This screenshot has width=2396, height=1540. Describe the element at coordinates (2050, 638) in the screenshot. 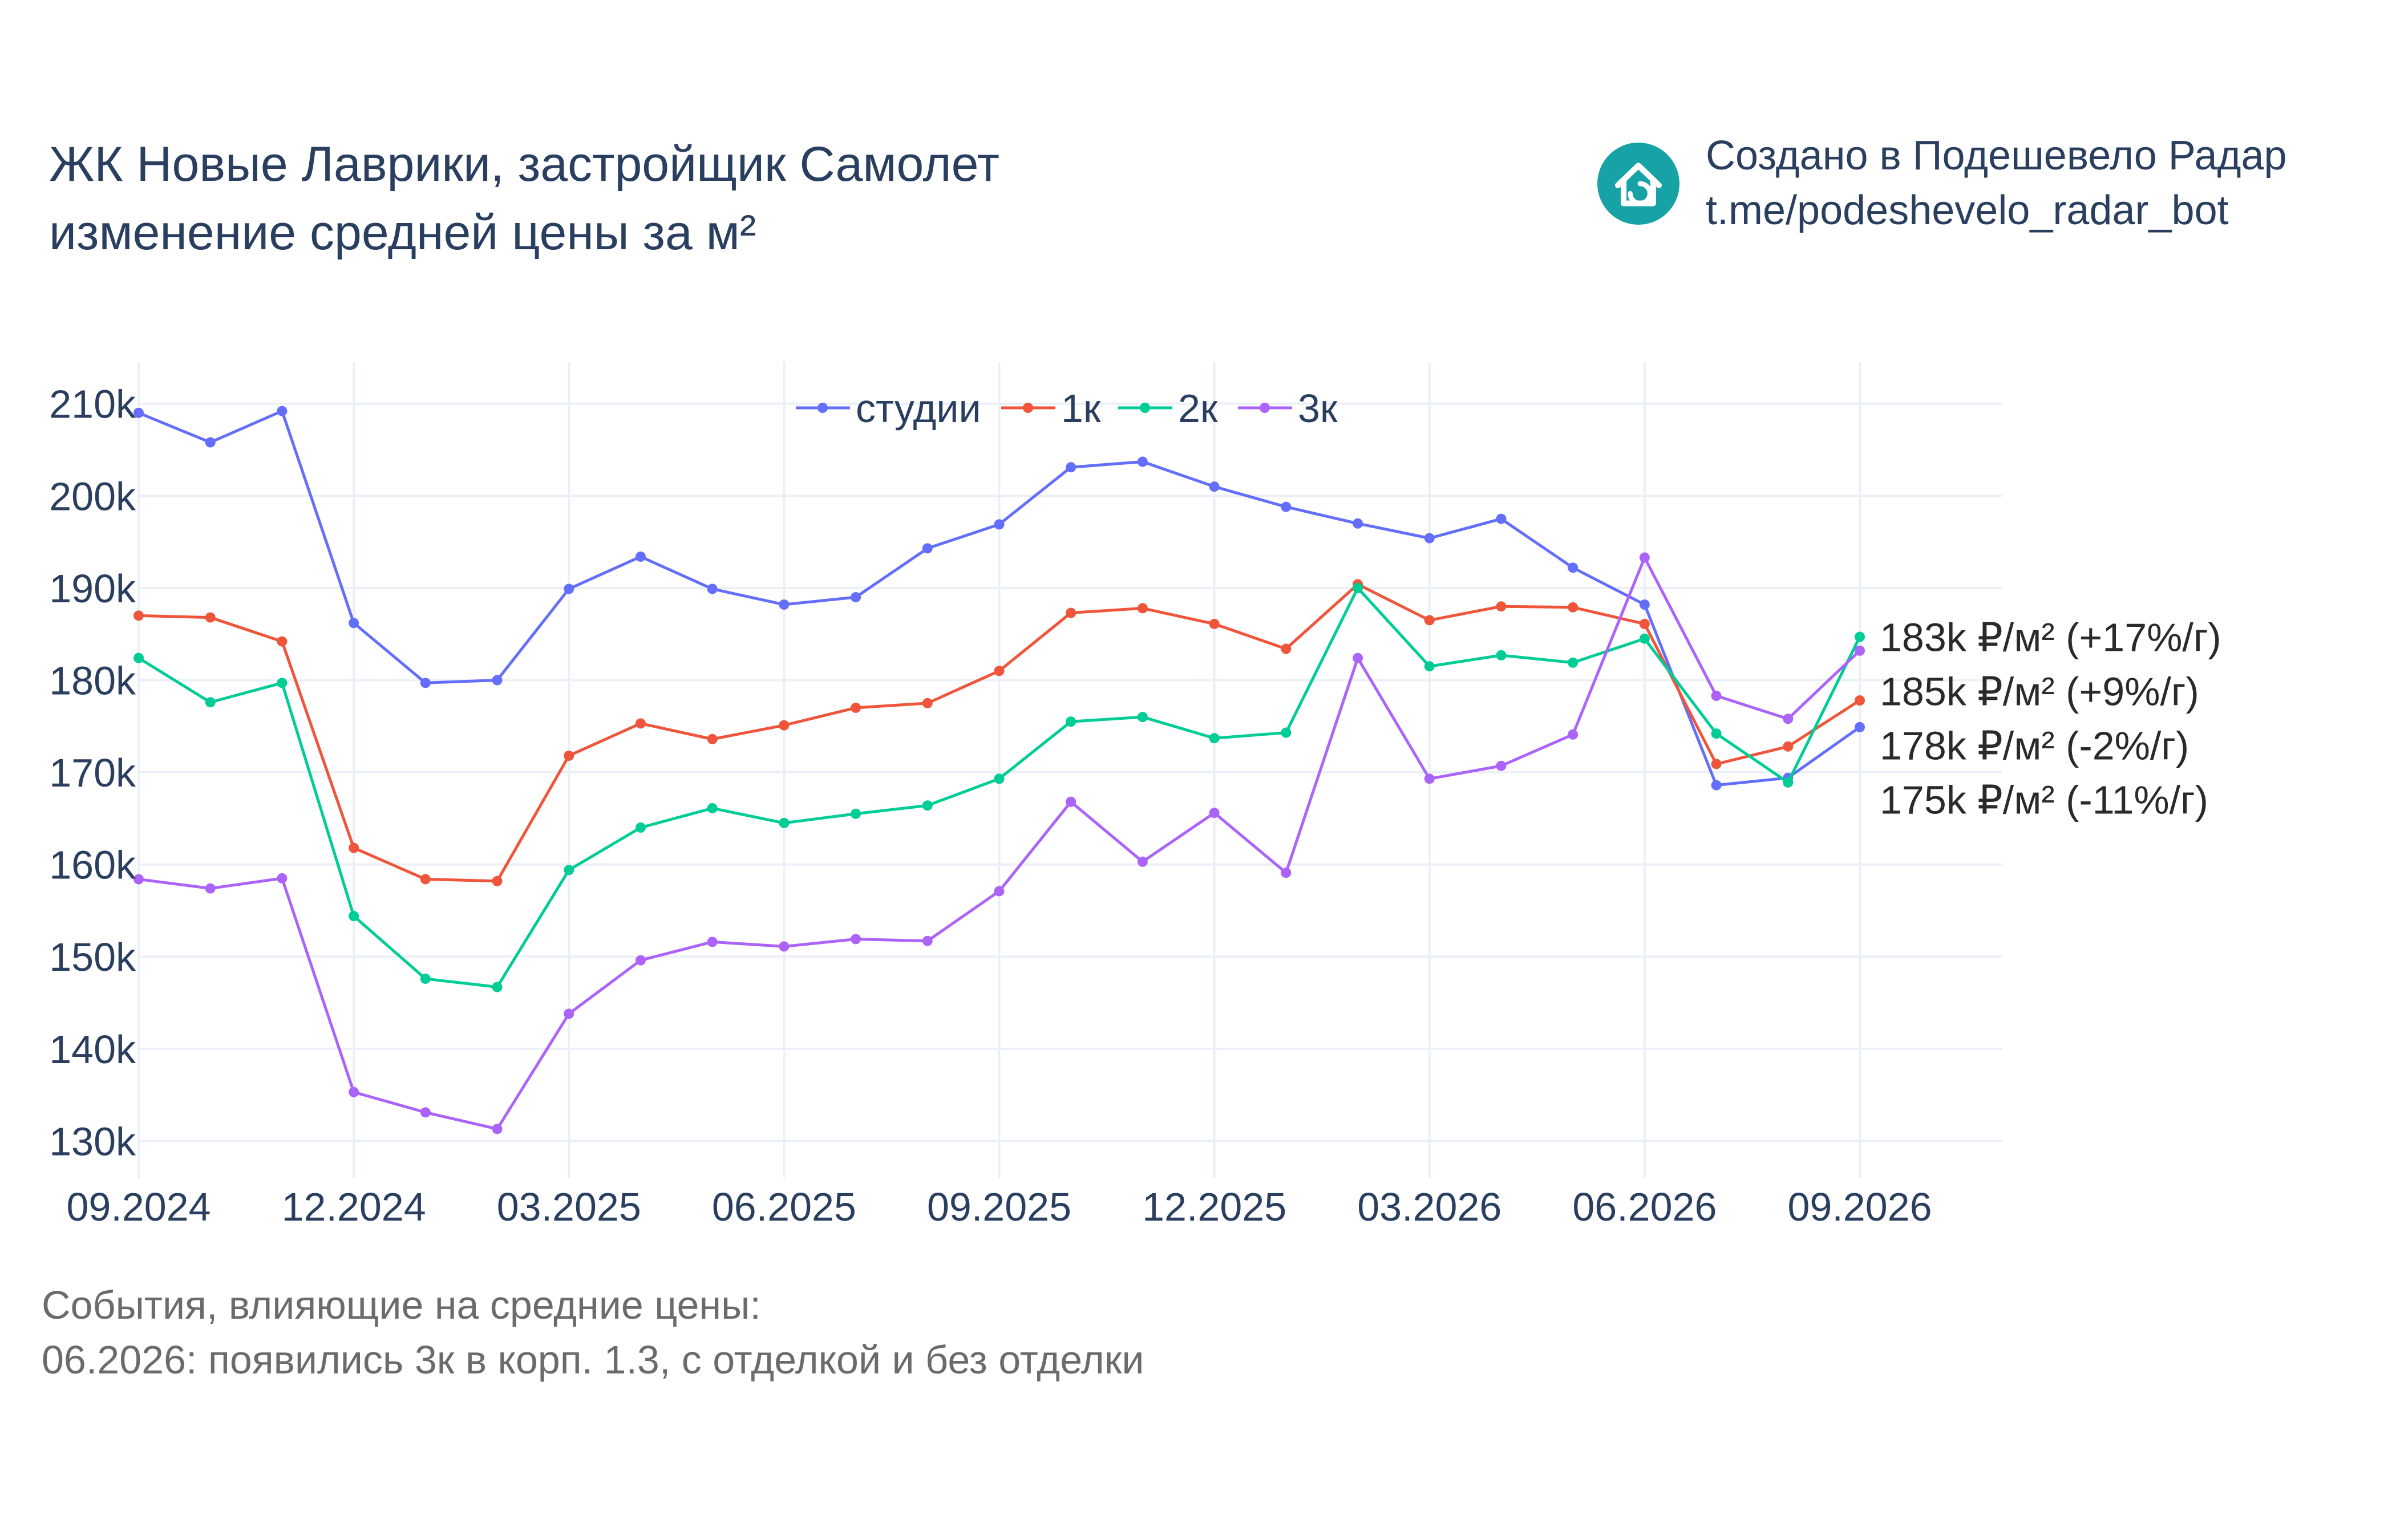

I see `end-label: 183k ₽/м² (+17%/г)` at that location.